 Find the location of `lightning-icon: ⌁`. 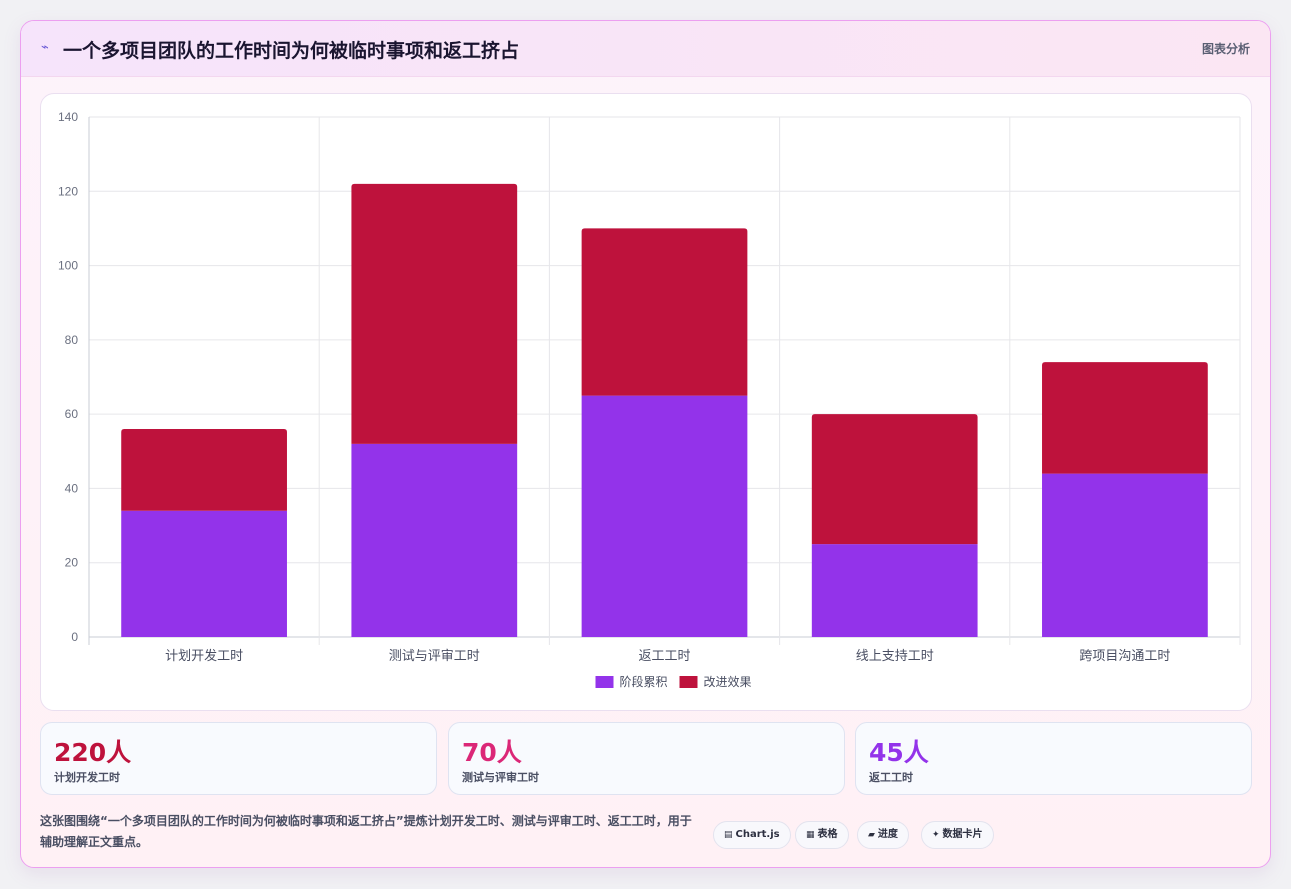

lightning-icon: ⌁ is located at coordinates (45, 47).